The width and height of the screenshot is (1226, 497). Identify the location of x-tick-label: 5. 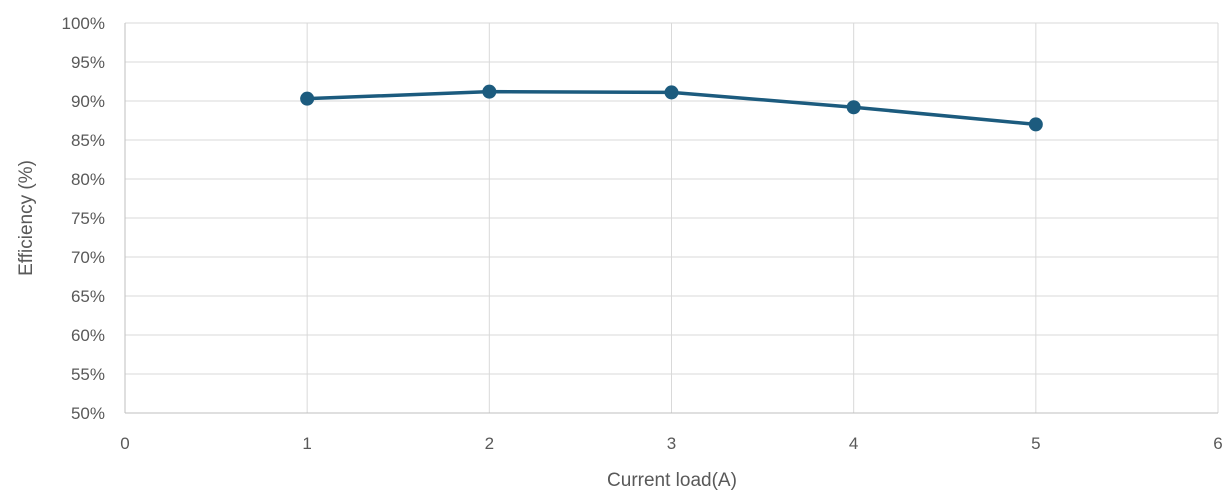
(1035, 443).